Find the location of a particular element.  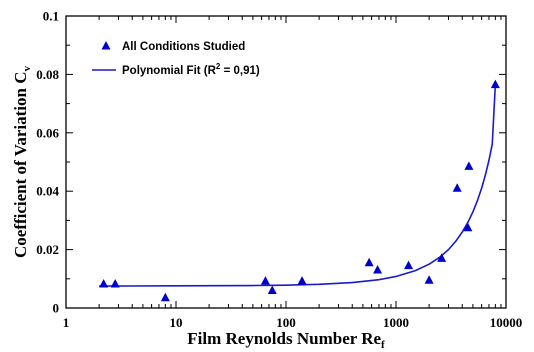

y-tick-label: 0.02 is located at coordinates (47, 249).